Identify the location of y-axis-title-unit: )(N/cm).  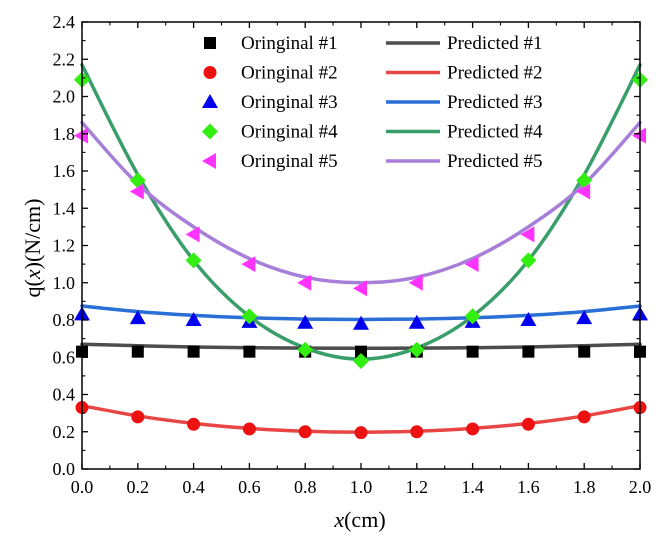
(32, 234).